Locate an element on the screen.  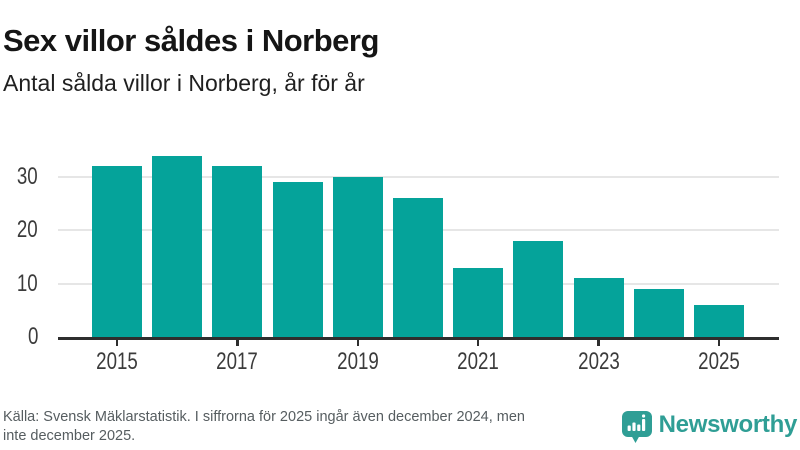
newsworthy-logo: Newsworthy is located at coordinates (709, 430).